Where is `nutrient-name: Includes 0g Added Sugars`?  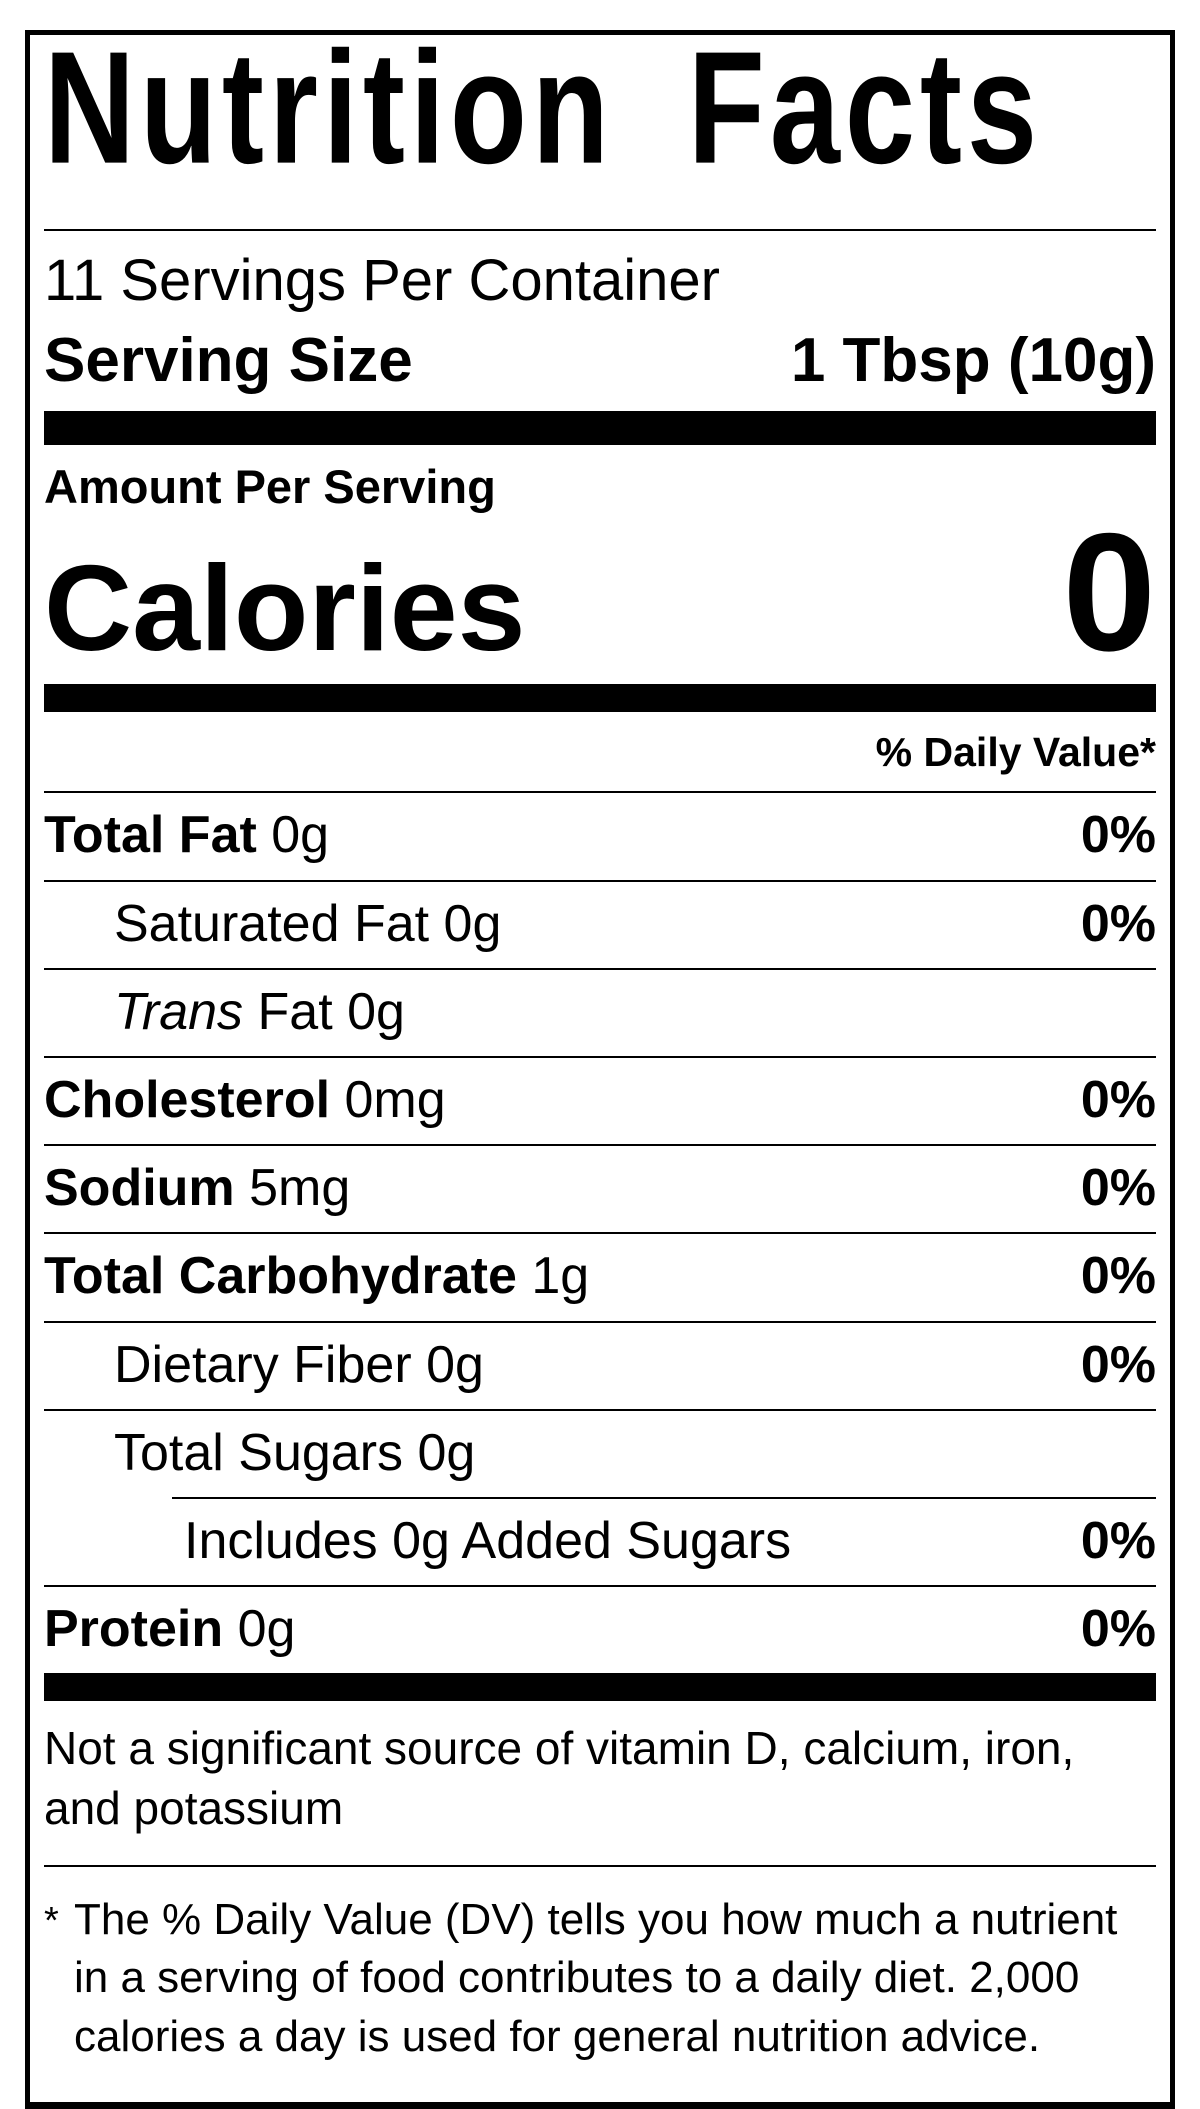 nutrient-name: Includes 0g Added Sugars is located at coordinates (418, 1540).